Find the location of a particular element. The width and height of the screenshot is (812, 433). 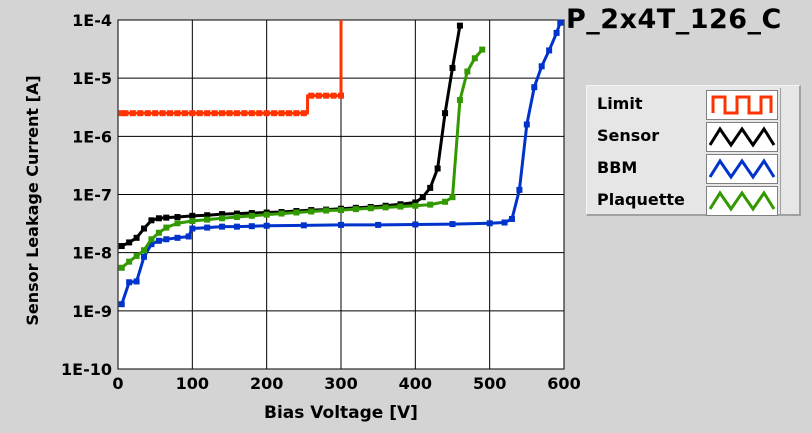

legend-swatch-plaquette is located at coordinates (742, 201).